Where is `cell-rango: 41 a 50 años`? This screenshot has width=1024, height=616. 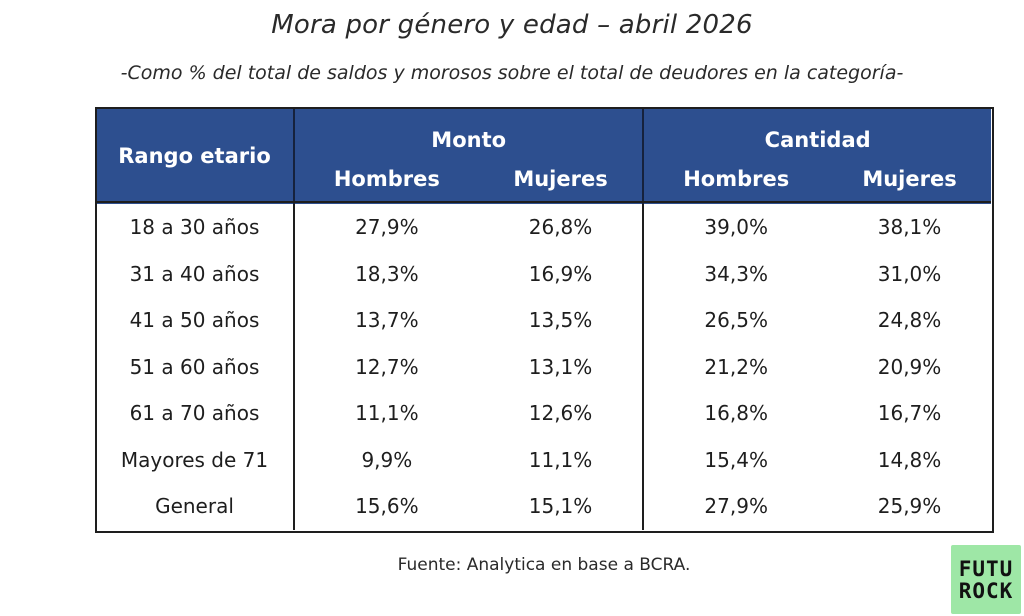 cell-rango: 41 a 50 años is located at coordinates (195, 320).